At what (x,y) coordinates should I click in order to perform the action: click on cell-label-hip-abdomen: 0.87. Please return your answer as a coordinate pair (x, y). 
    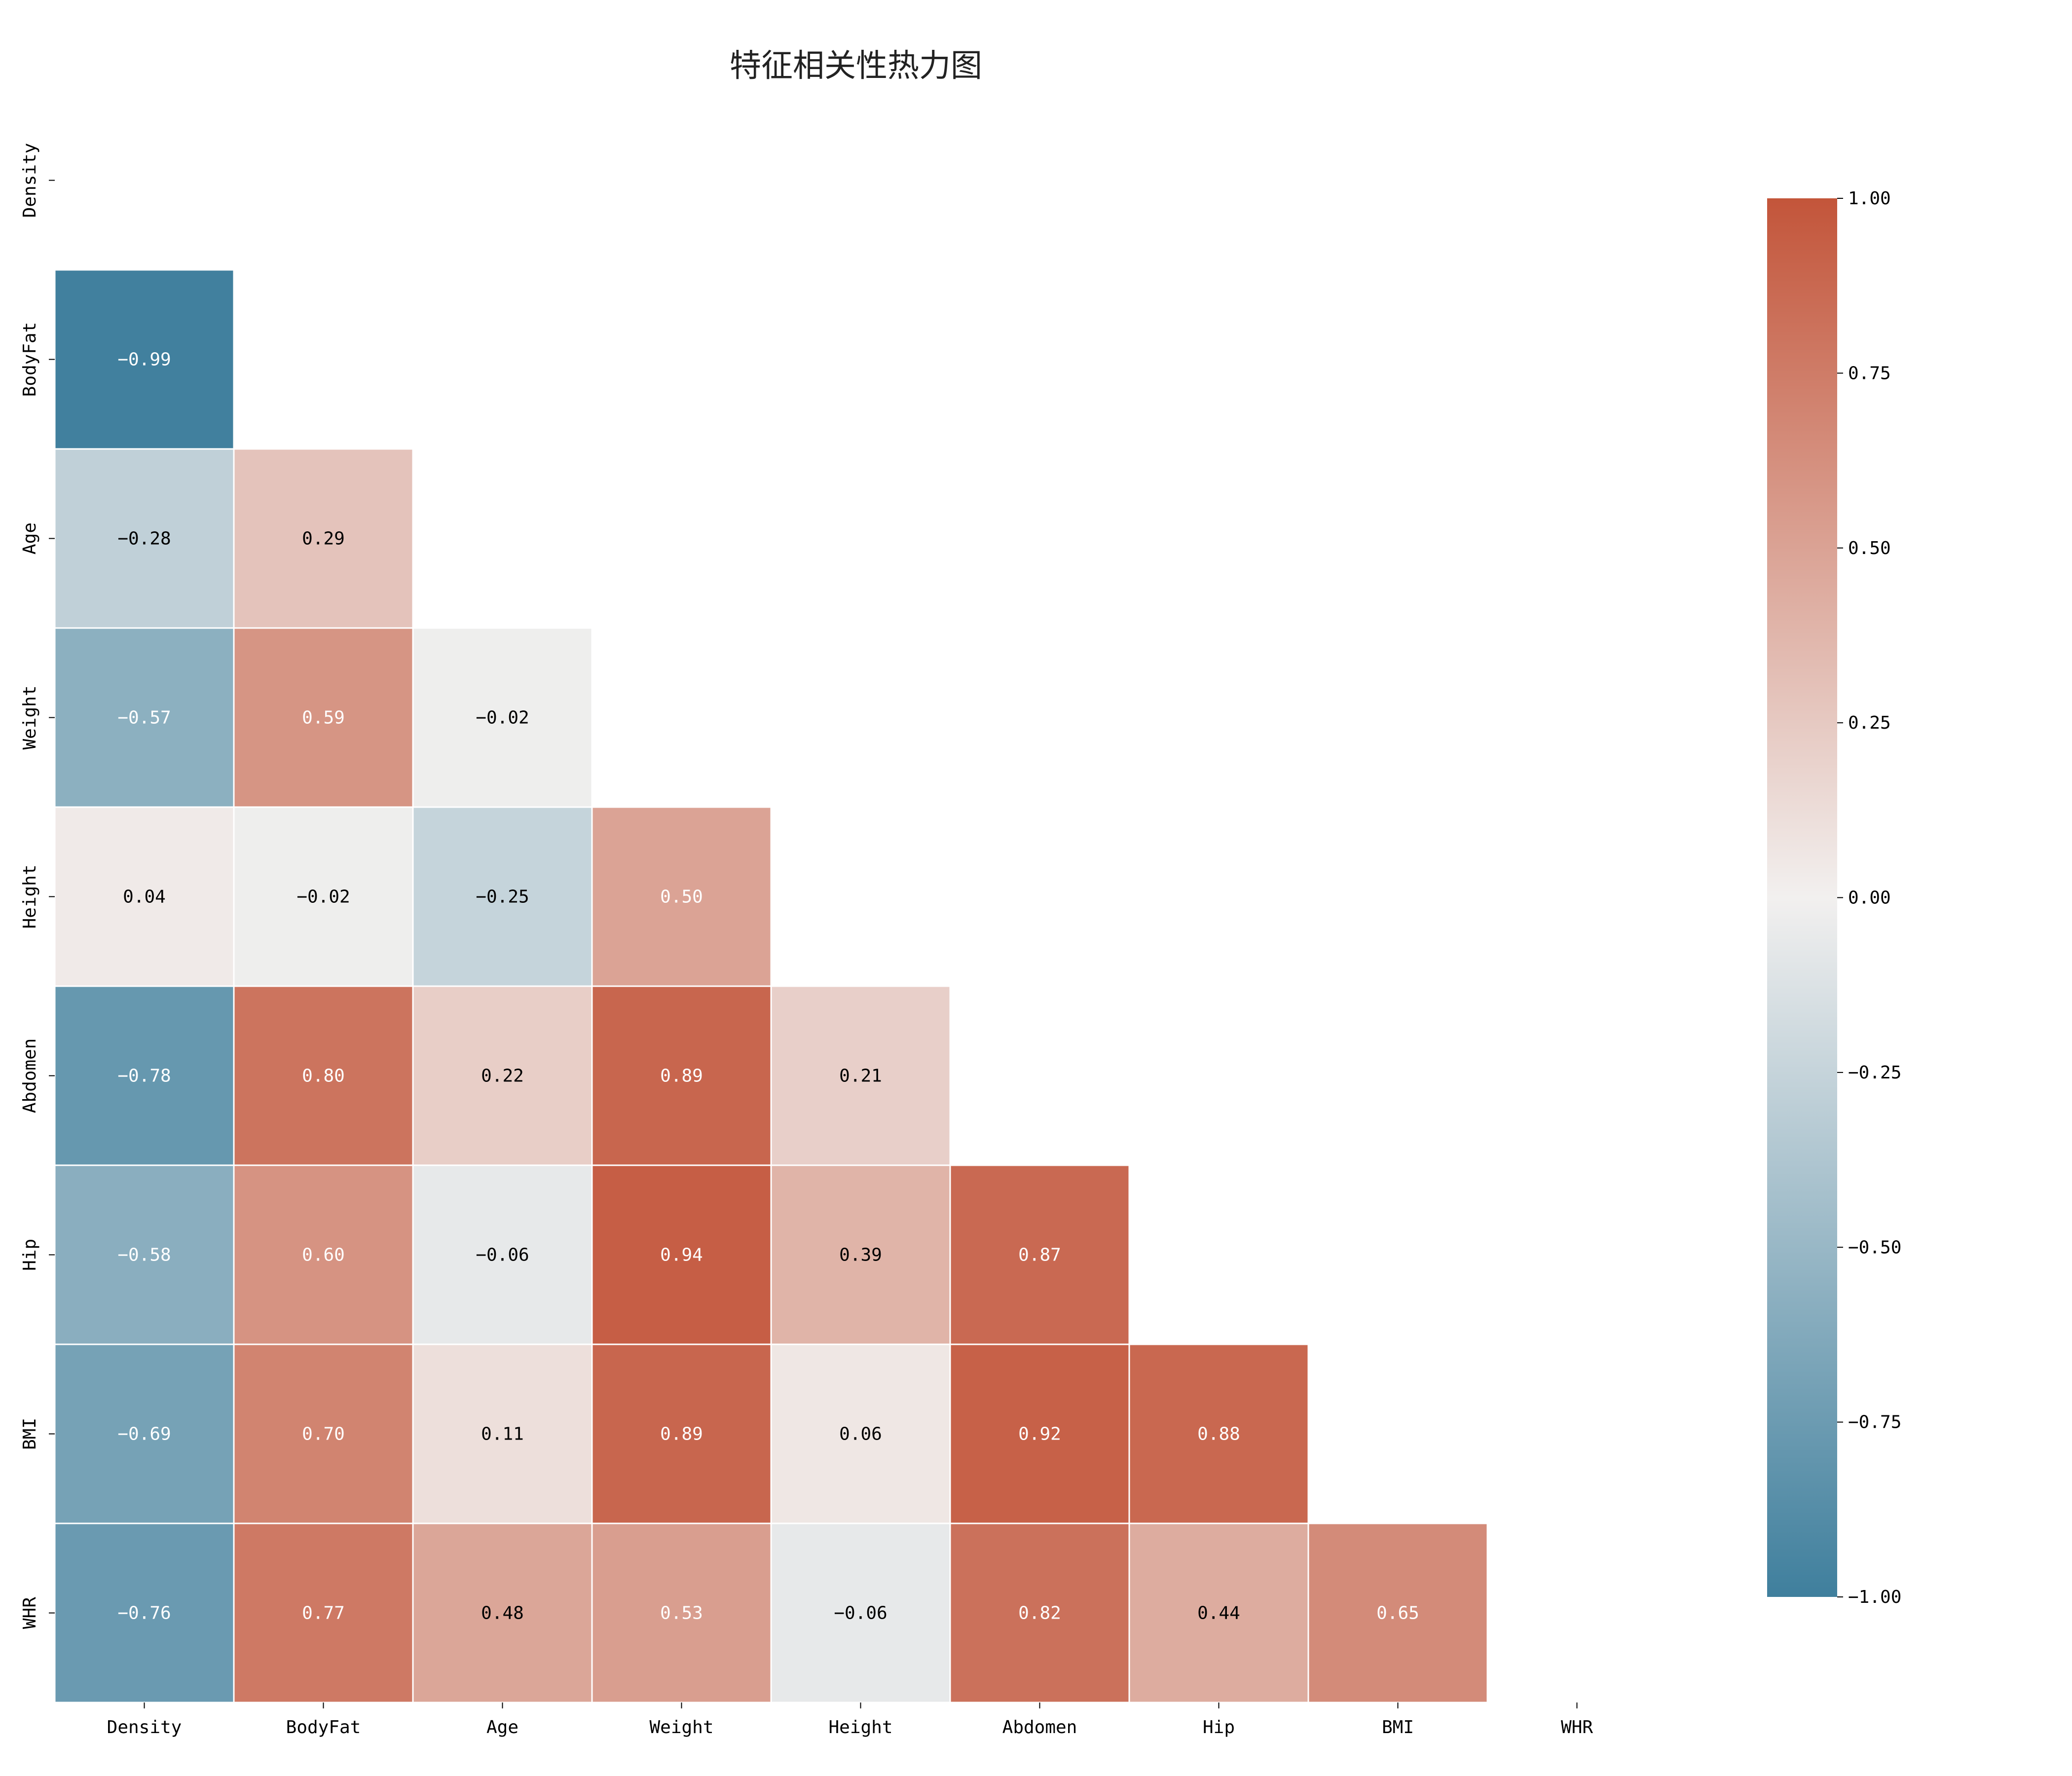
    Looking at the image, I should click on (1039, 1255).